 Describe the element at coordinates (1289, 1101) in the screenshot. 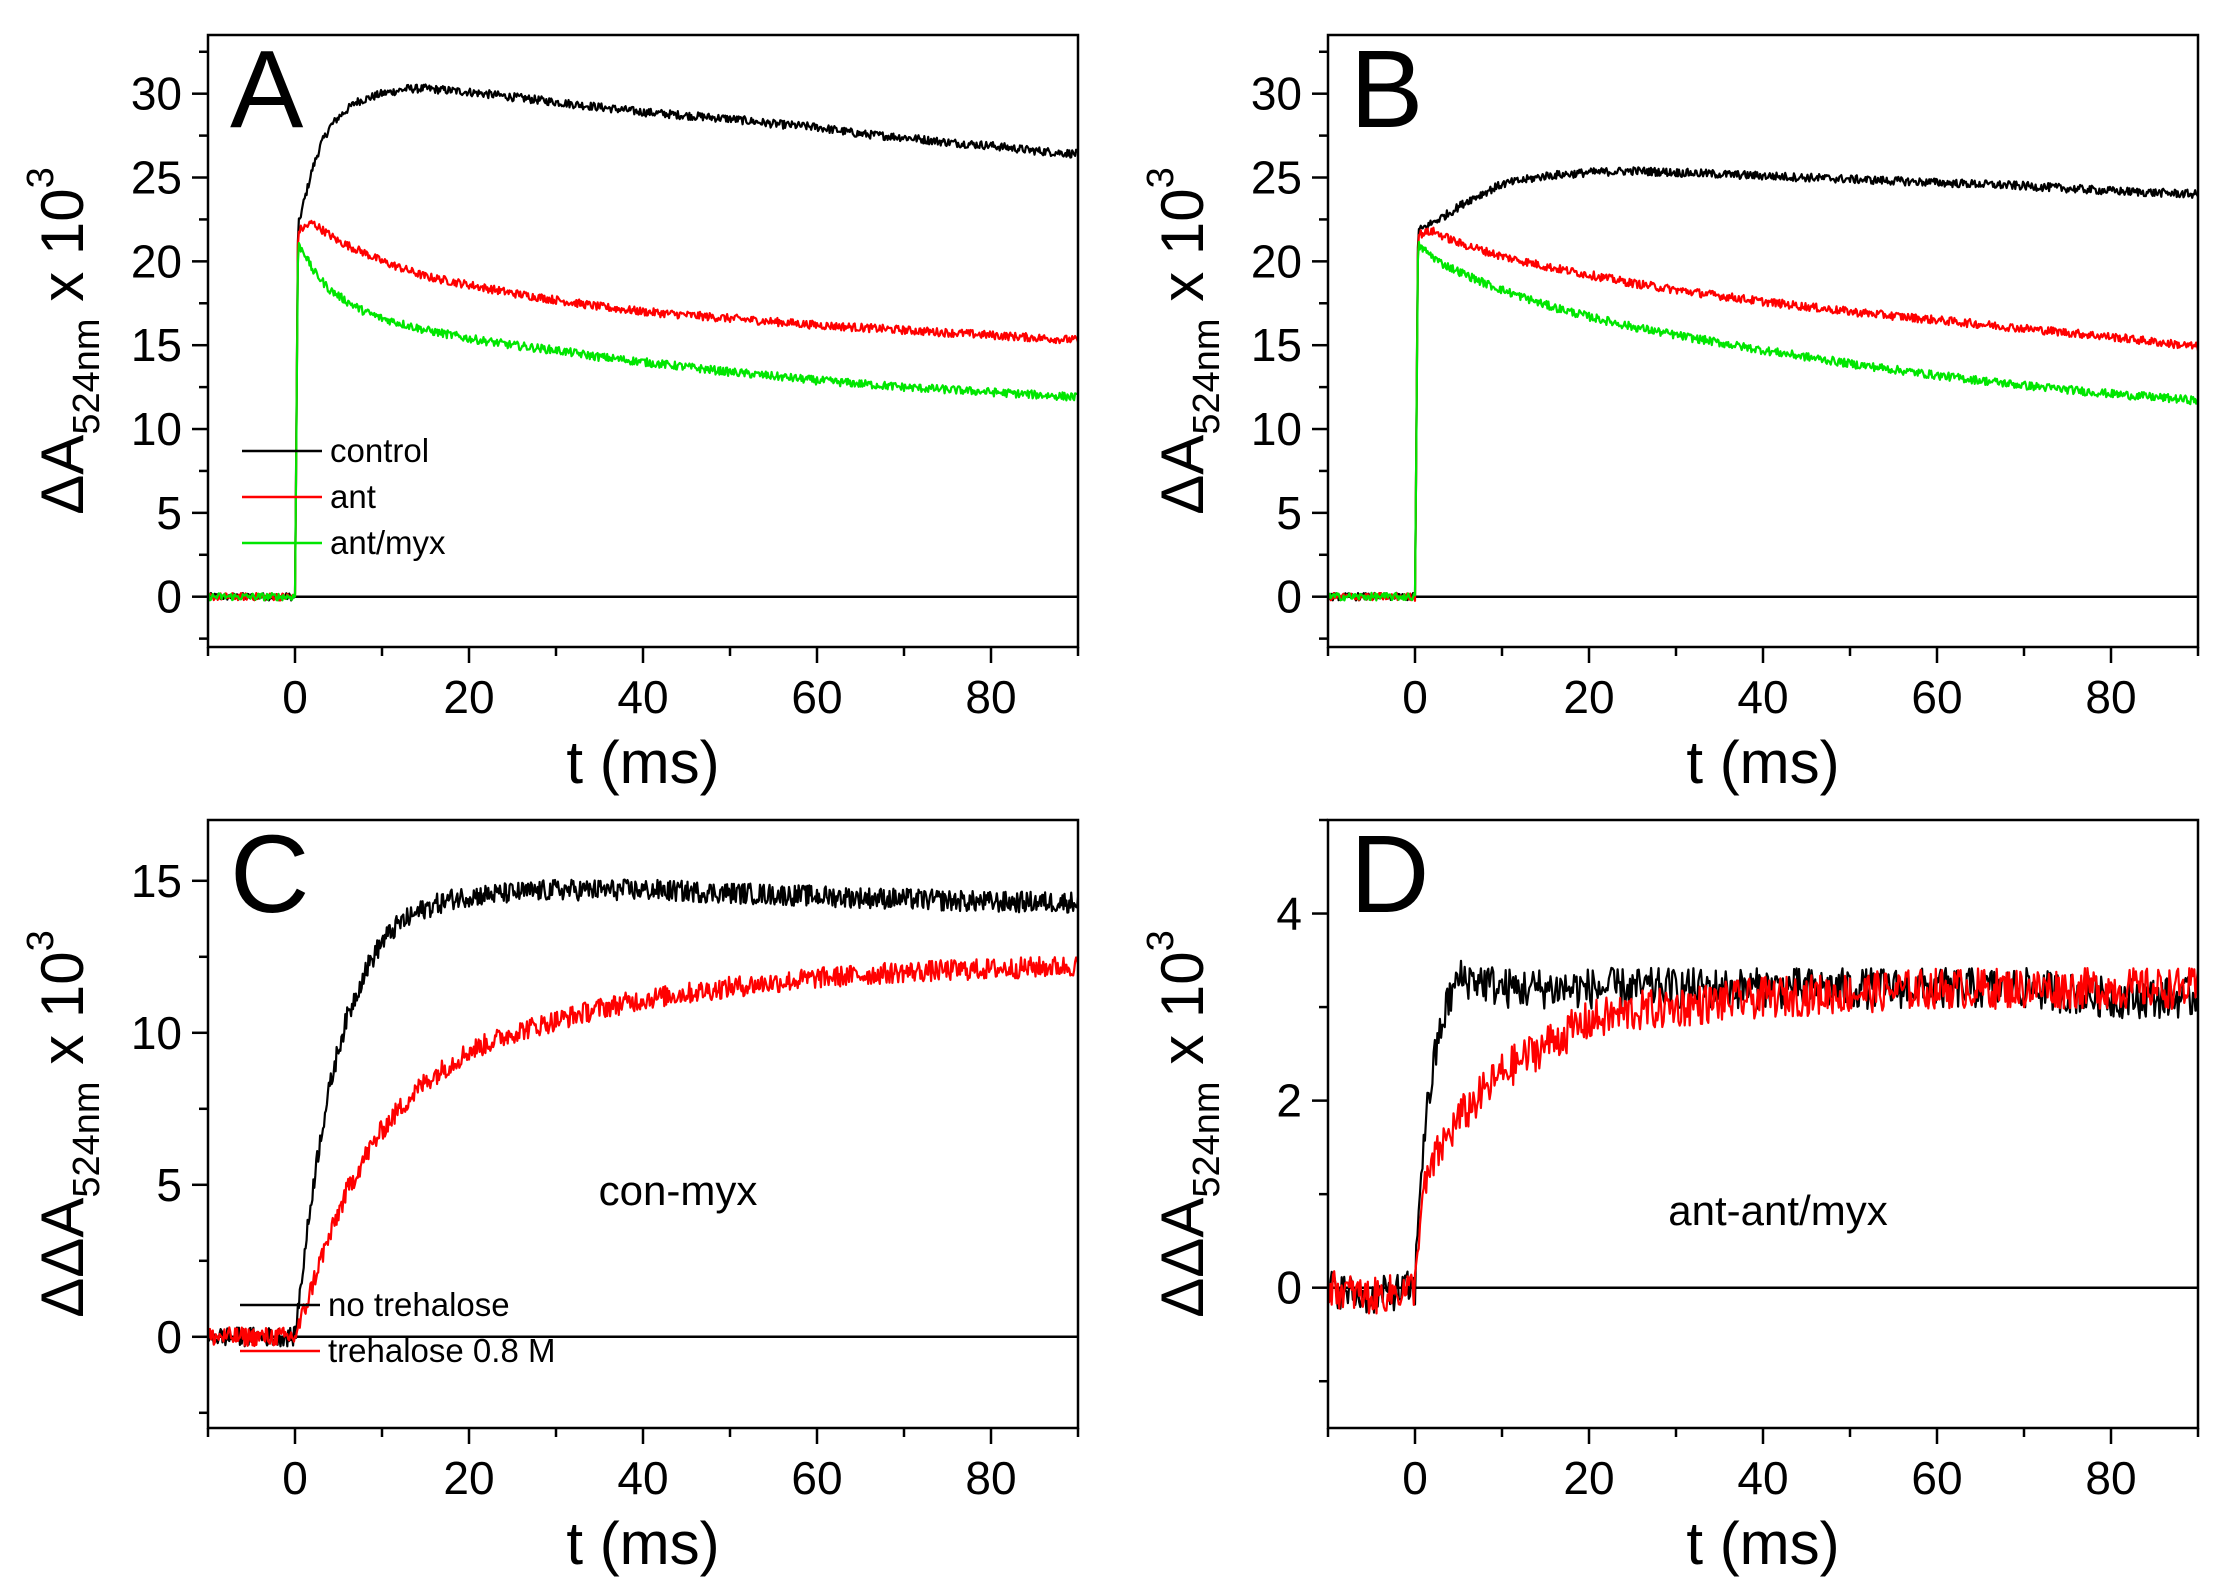

I see `y-tick-label: 2` at that location.